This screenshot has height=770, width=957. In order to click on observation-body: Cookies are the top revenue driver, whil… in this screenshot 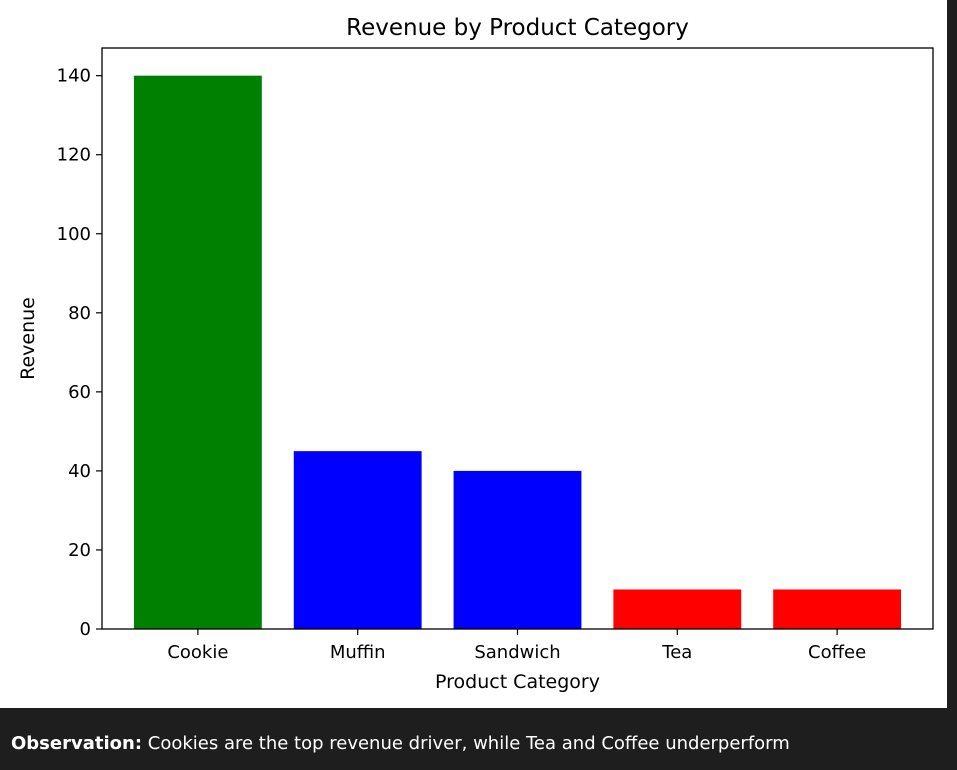, I will do `click(466, 743)`.